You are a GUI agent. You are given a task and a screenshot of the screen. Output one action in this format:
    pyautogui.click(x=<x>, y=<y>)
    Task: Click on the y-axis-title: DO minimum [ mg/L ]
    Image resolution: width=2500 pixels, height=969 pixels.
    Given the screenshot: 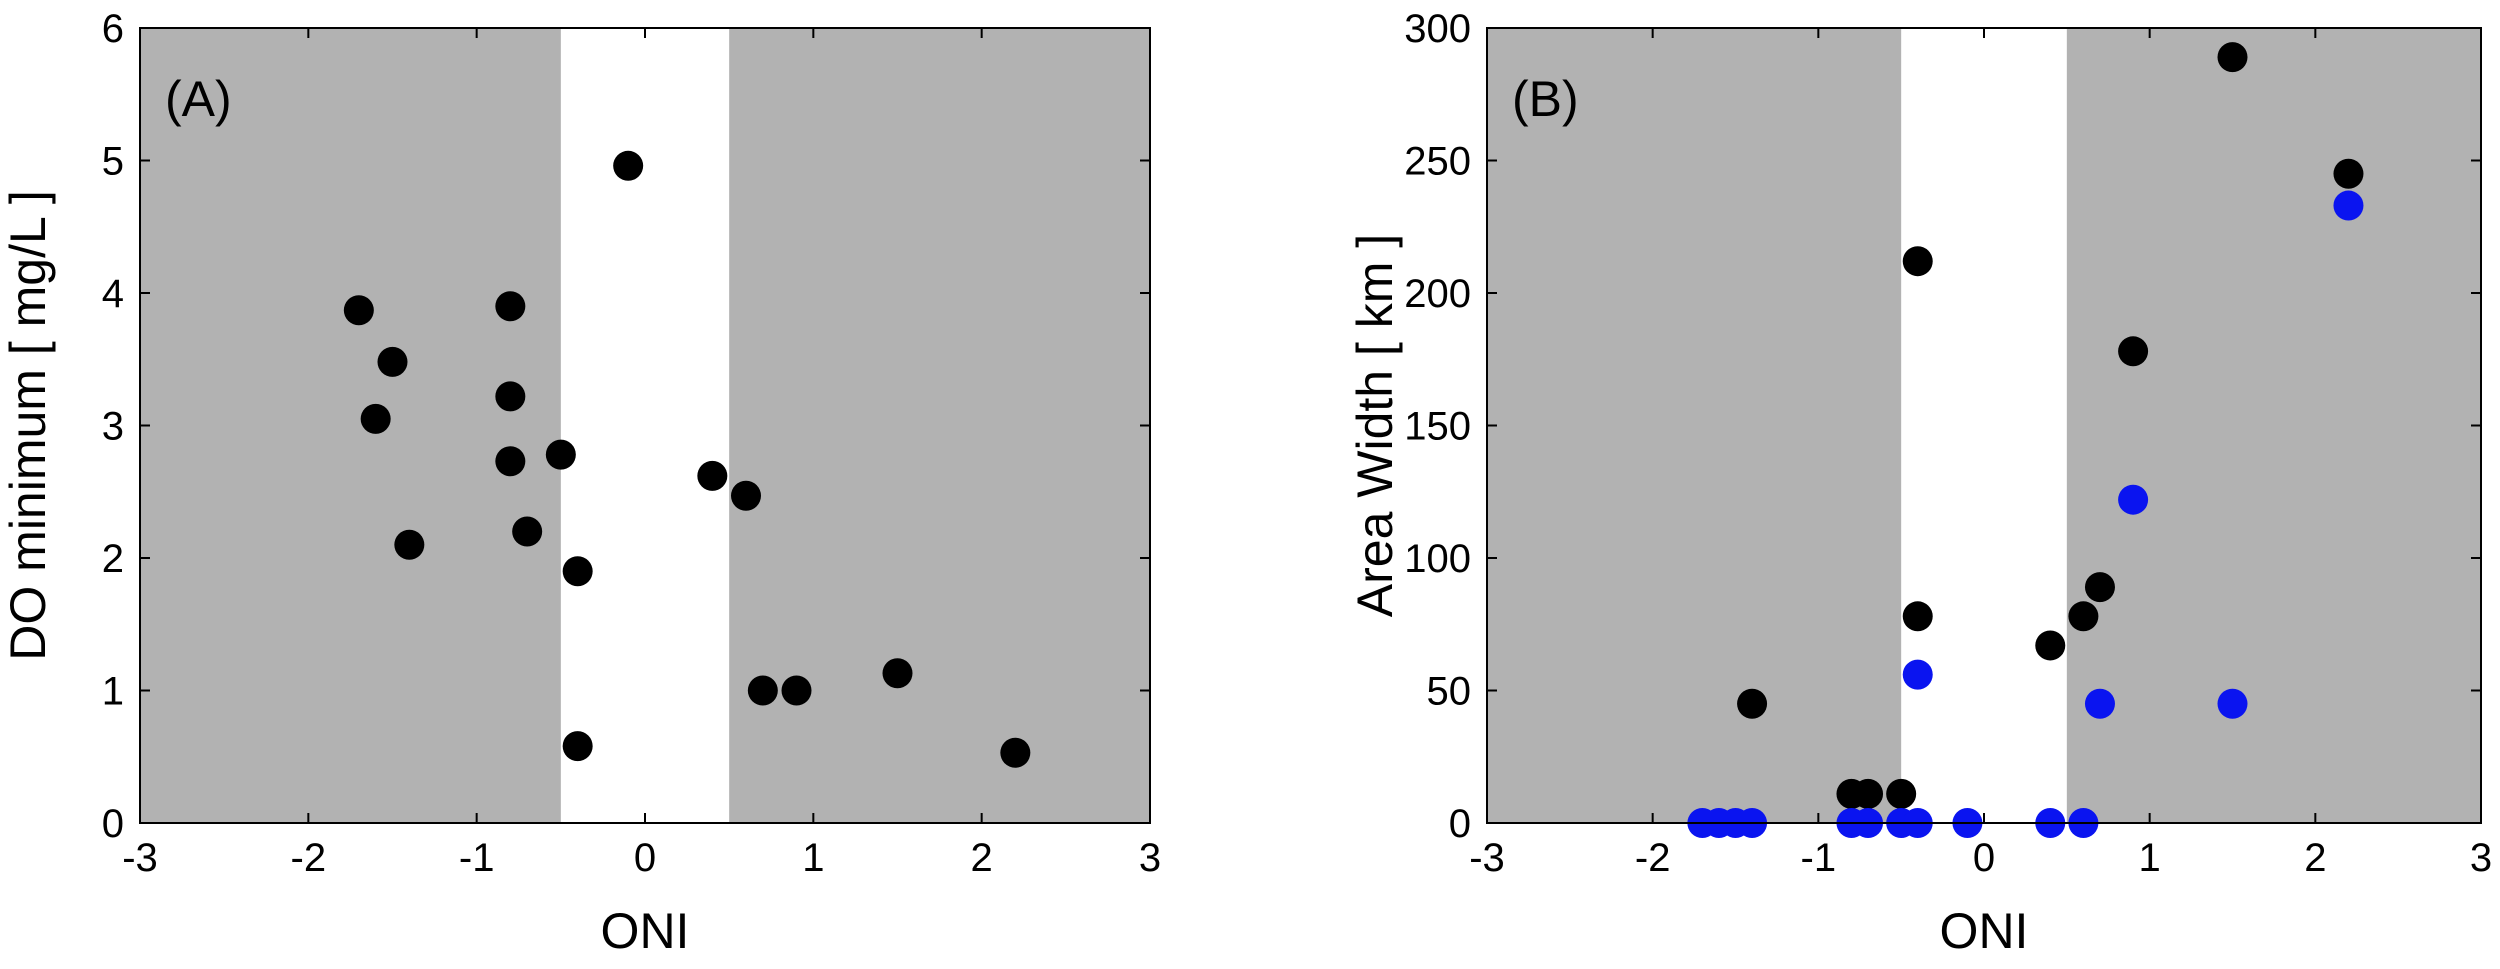 What is the action you would take?
    pyautogui.click(x=28, y=425)
    